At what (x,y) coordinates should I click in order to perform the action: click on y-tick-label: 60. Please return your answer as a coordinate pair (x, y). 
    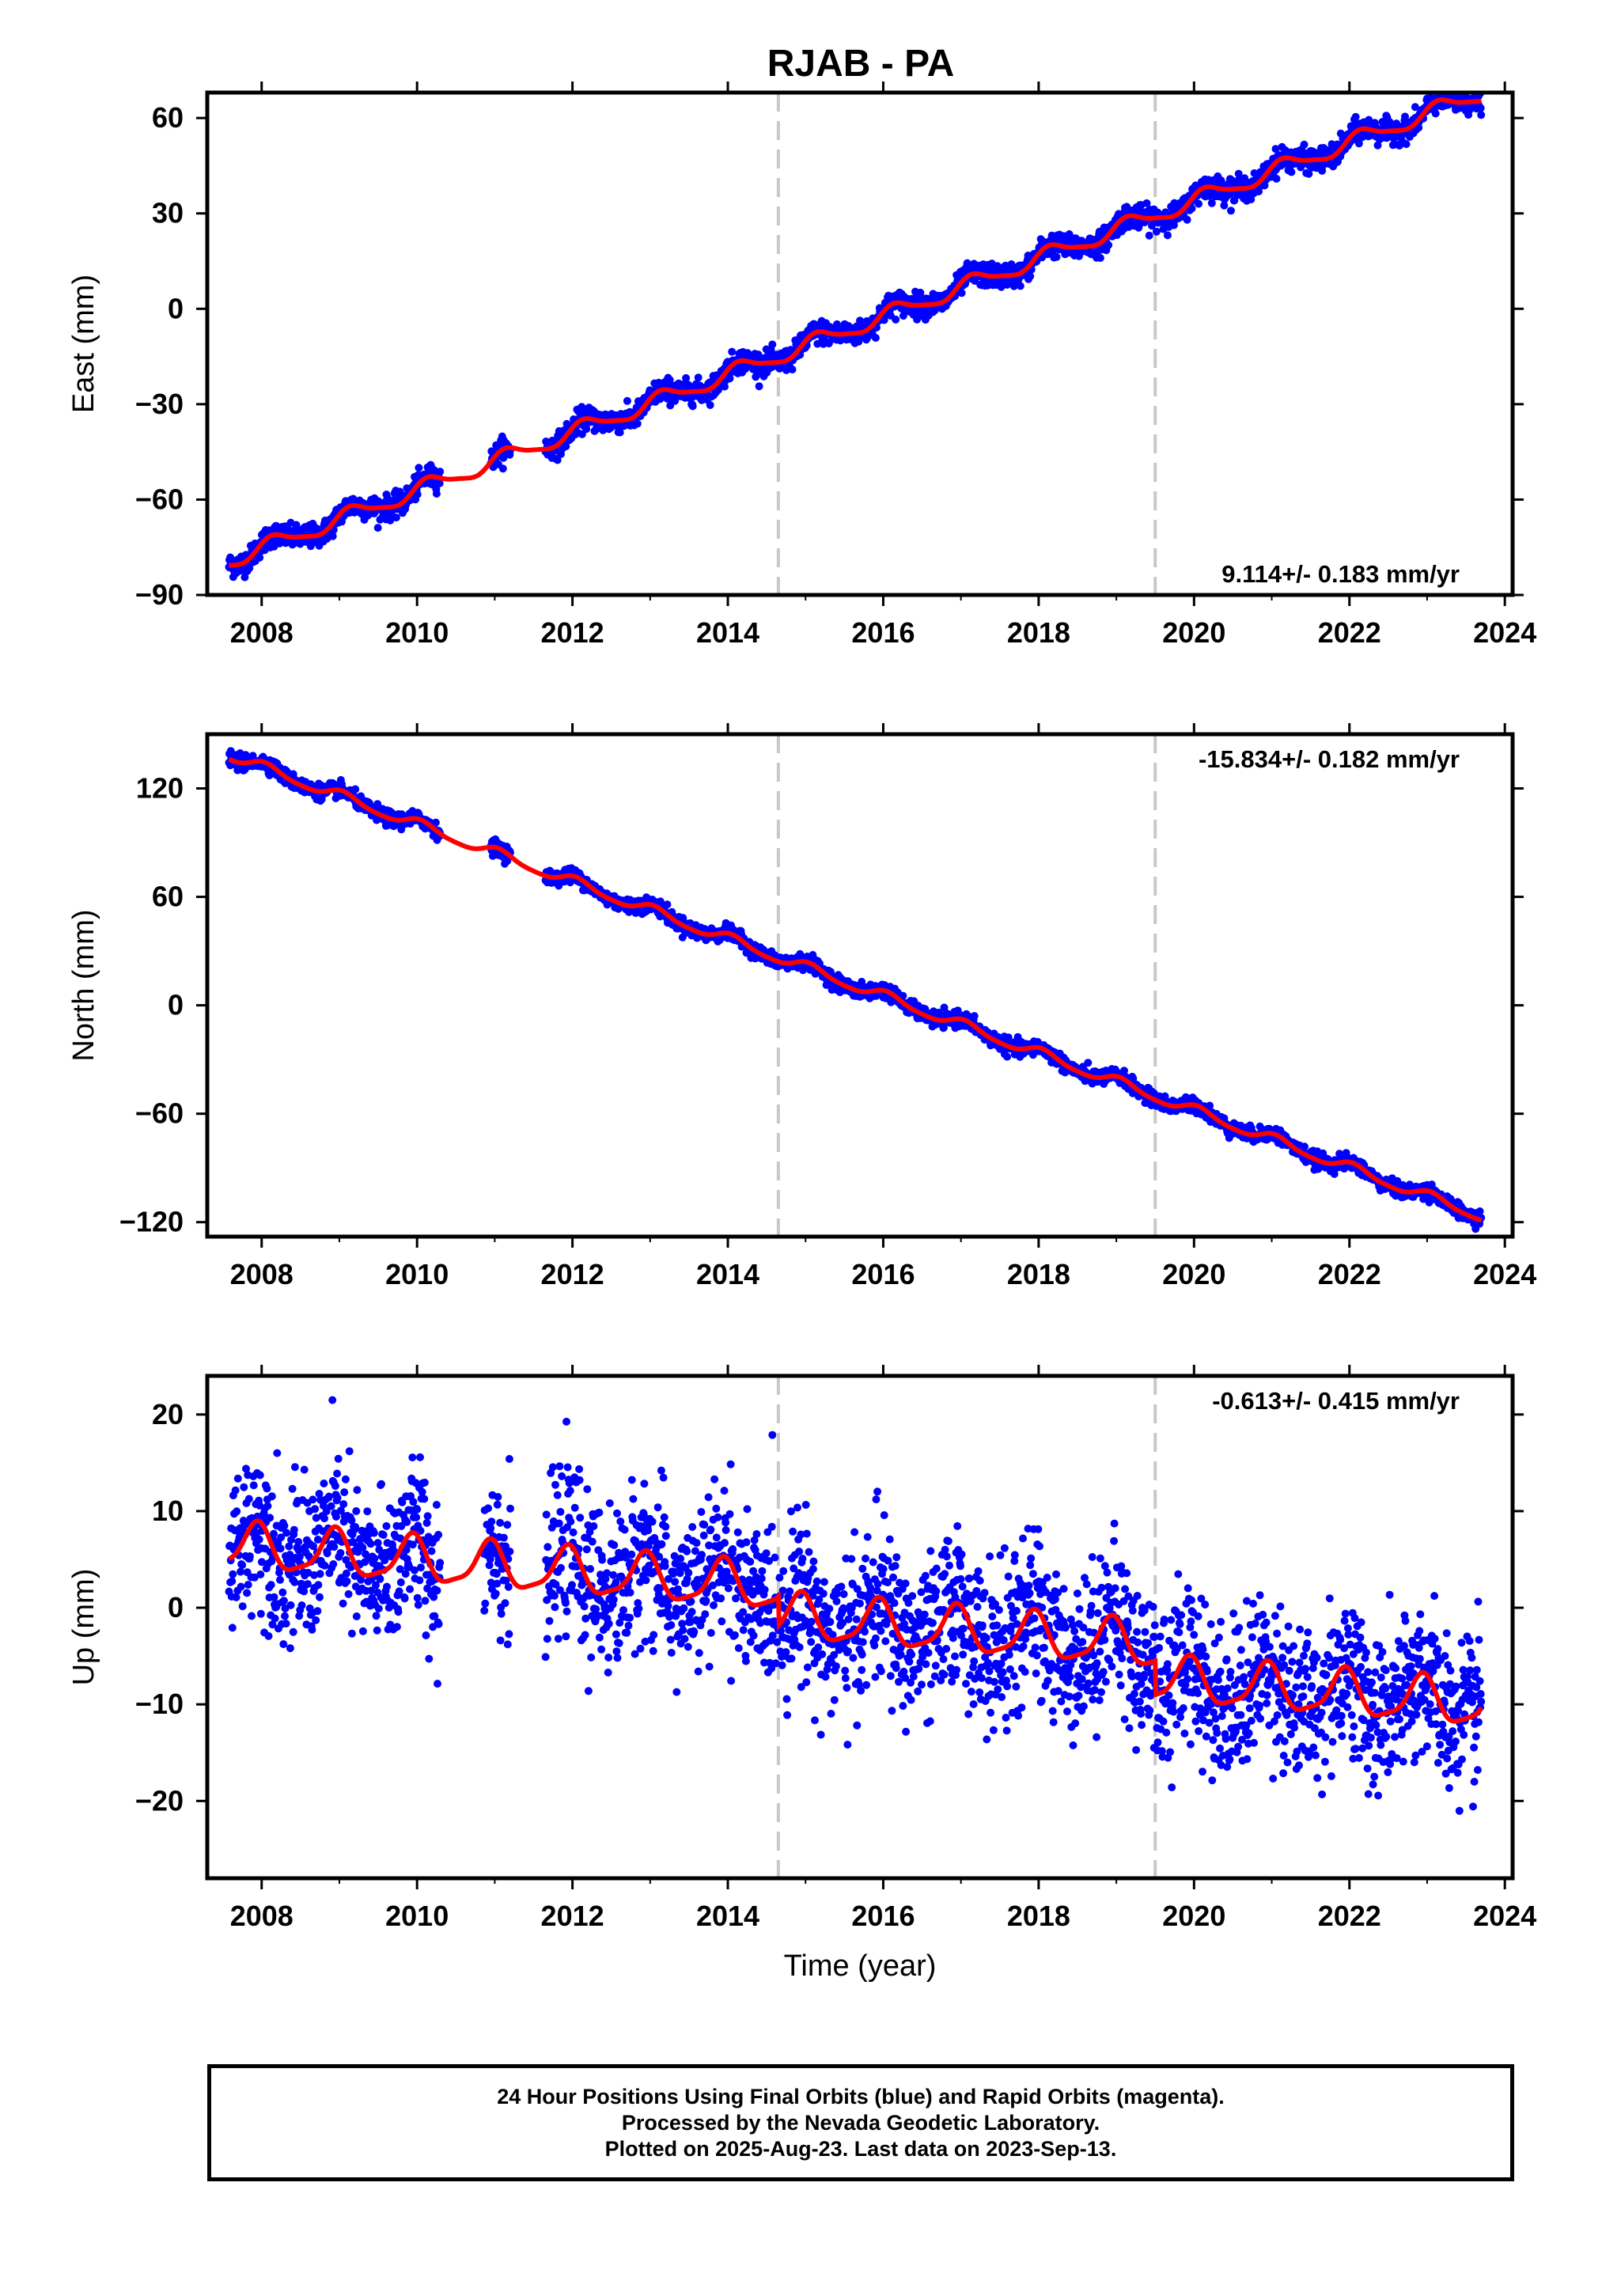
    Looking at the image, I should click on (168, 117).